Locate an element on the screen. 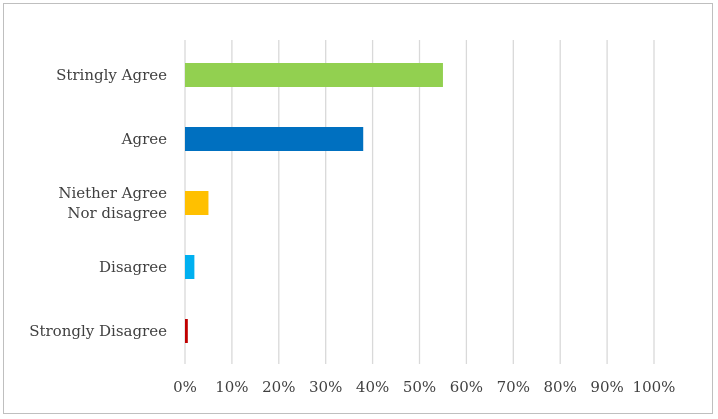  category-label: Strongly Disagree is located at coordinates (98, 331).